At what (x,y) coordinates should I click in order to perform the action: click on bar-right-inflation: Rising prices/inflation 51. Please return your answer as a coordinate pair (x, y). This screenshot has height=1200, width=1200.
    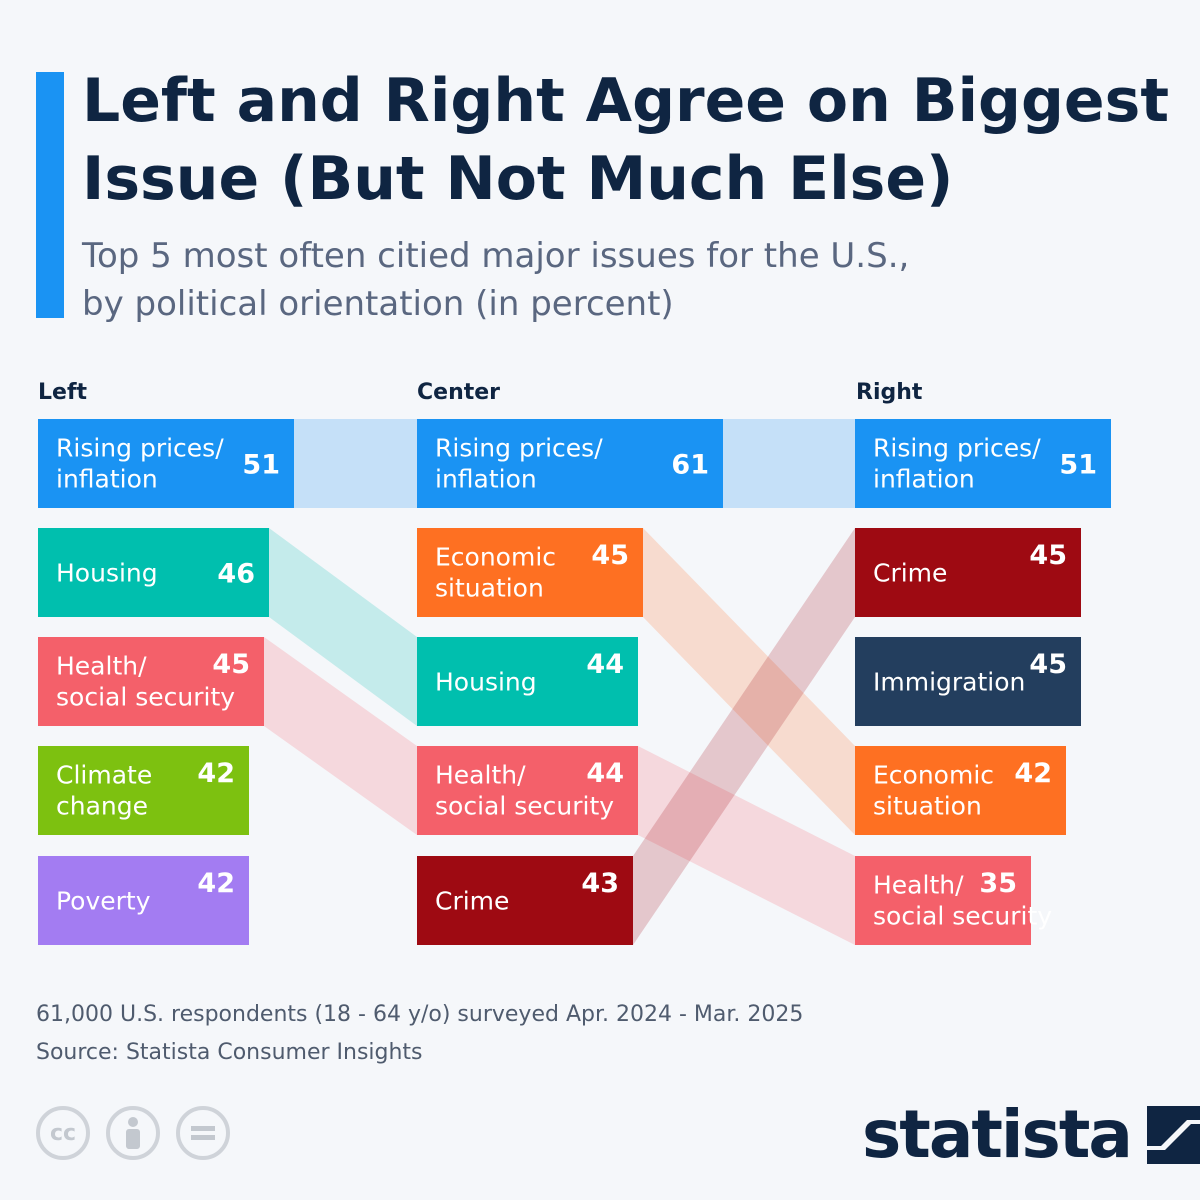
    Looking at the image, I should click on (983, 463).